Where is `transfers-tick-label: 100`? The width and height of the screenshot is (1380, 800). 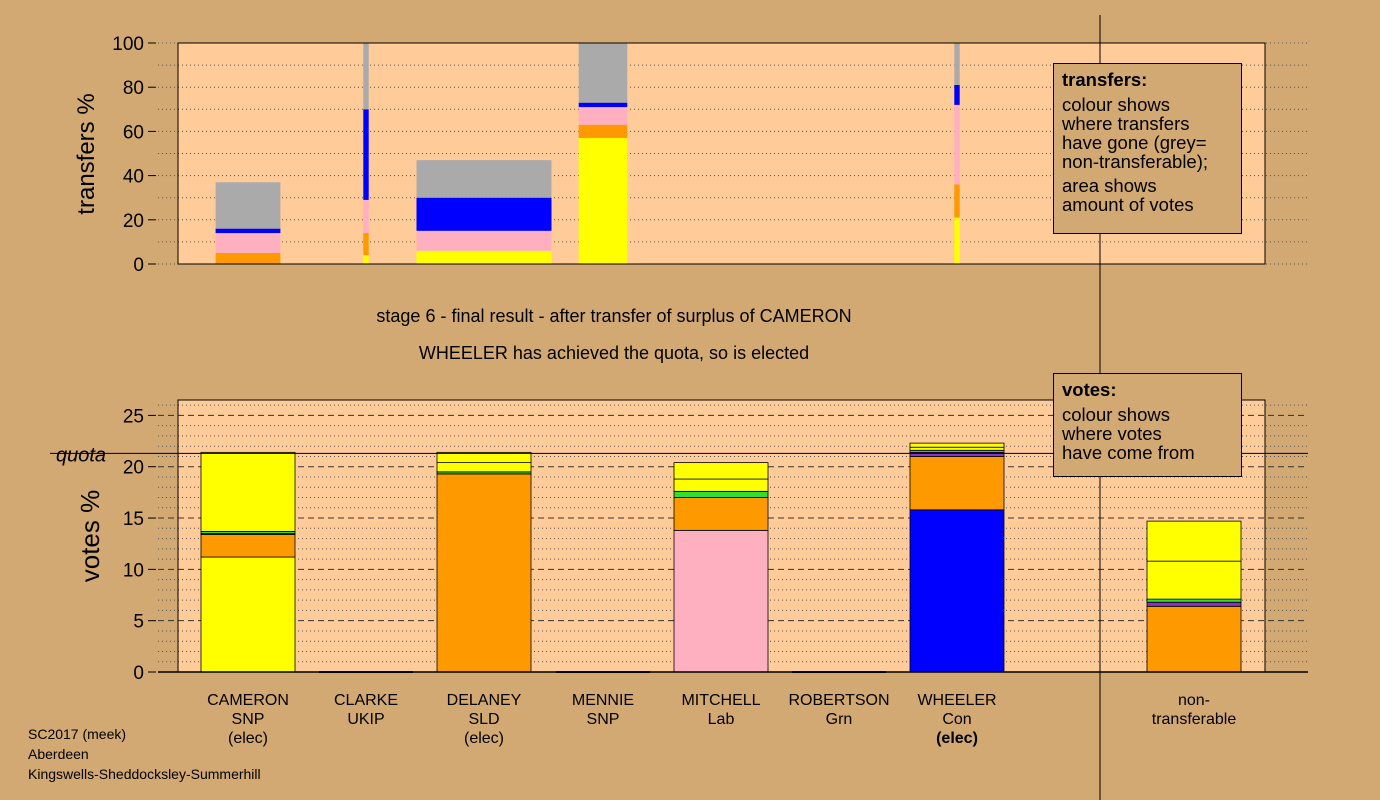
transfers-tick-label: 100 is located at coordinates (128, 44).